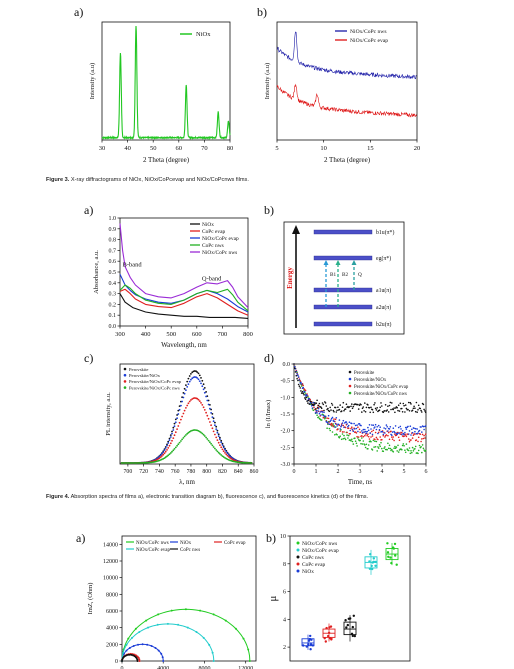  Describe the element at coordinates (383, 258) in the screenshot. I see `energy-level-label: eg(π*)` at that location.